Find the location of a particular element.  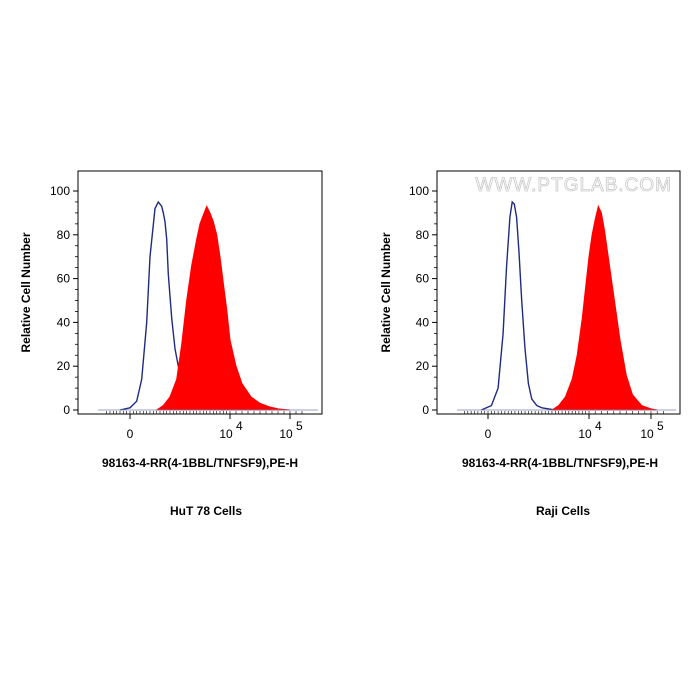

panel-caption: HuT 78 Cells is located at coordinates (206, 511).